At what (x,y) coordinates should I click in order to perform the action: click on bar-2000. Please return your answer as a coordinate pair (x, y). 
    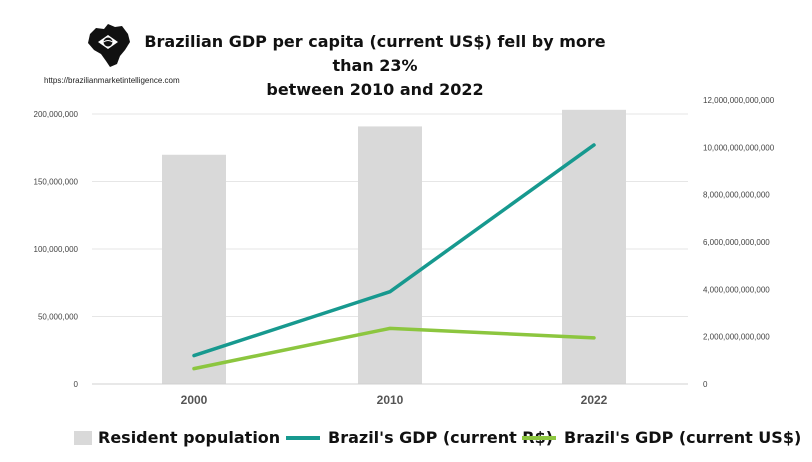
    Looking at the image, I should click on (194, 269).